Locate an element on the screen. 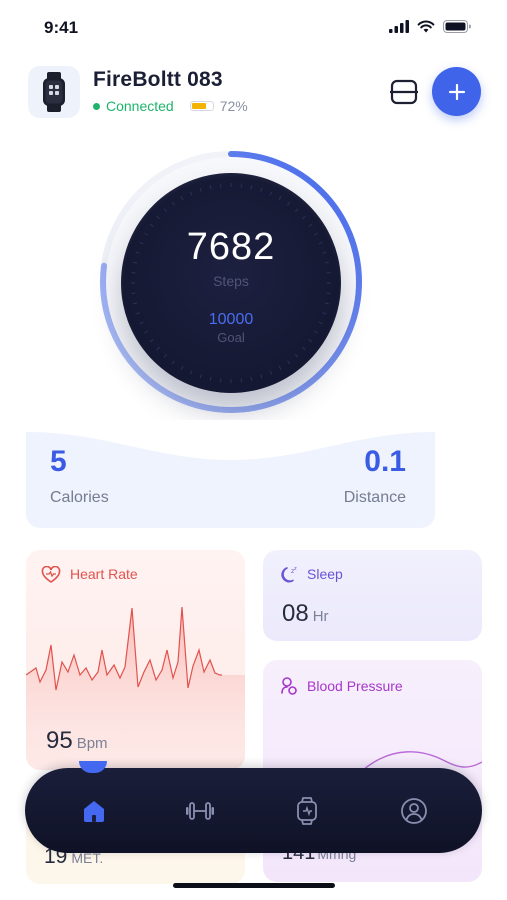 The height and width of the screenshot is (900, 507). status-icons is located at coordinates (430, 26).